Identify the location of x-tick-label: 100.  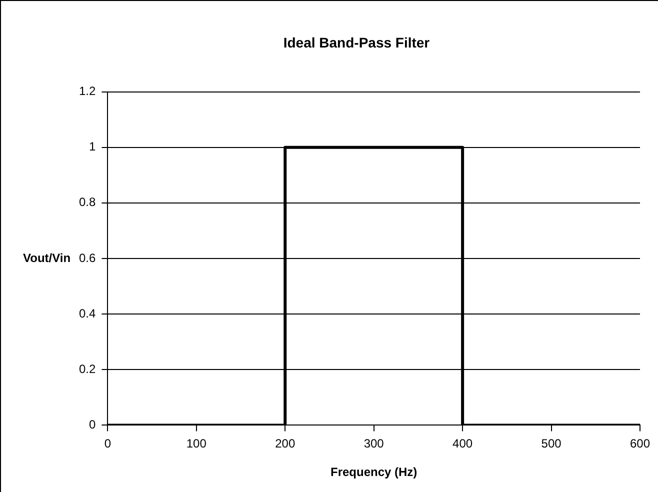
(196, 443).